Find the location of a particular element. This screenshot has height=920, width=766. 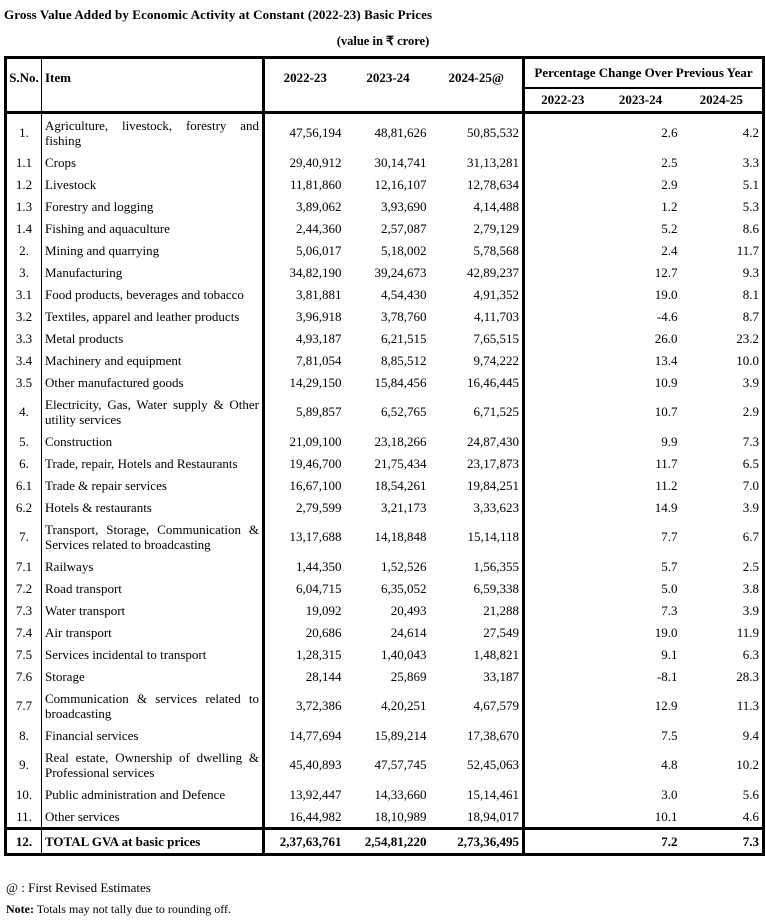

cell-value-2023-24: 6,52,765 is located at coordinates (404, 411).